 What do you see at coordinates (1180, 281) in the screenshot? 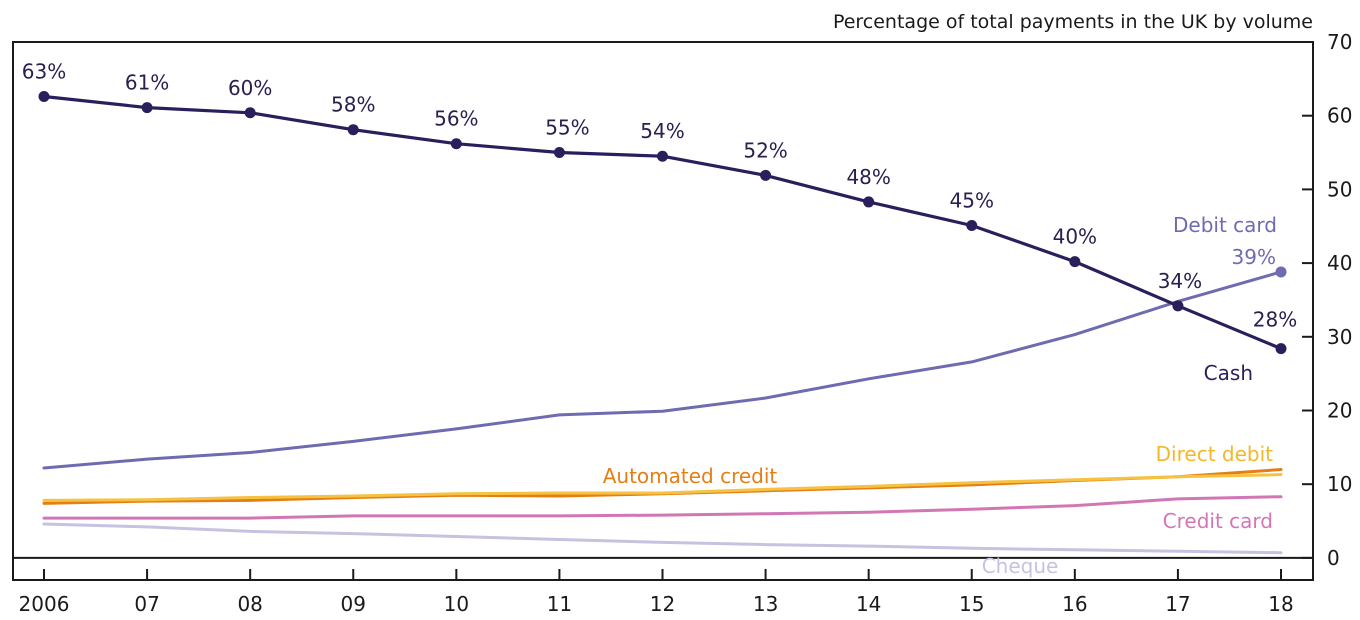
I see `cash-data-label: 34%` at bounding box center [1180, 281].